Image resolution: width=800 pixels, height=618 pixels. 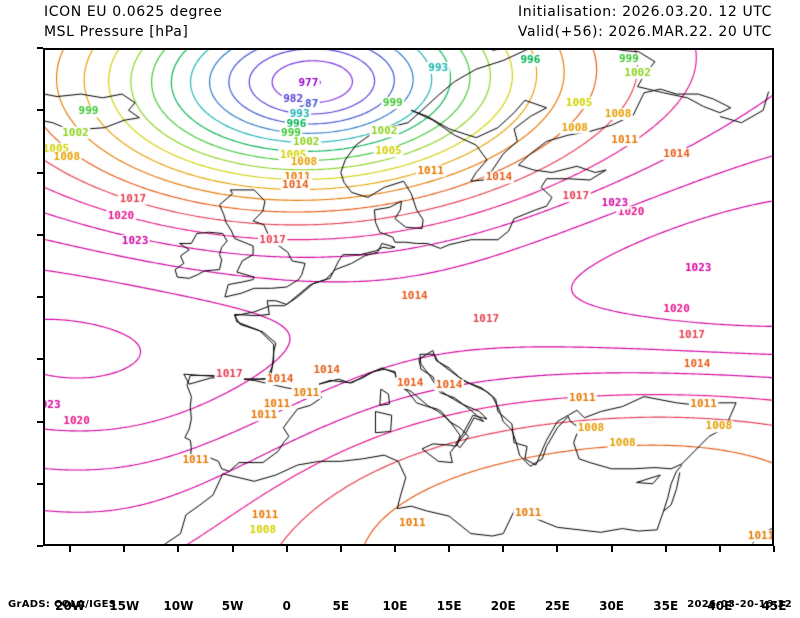 I want to click on x-axis-label-0: 0, so click(x=286, y=606).